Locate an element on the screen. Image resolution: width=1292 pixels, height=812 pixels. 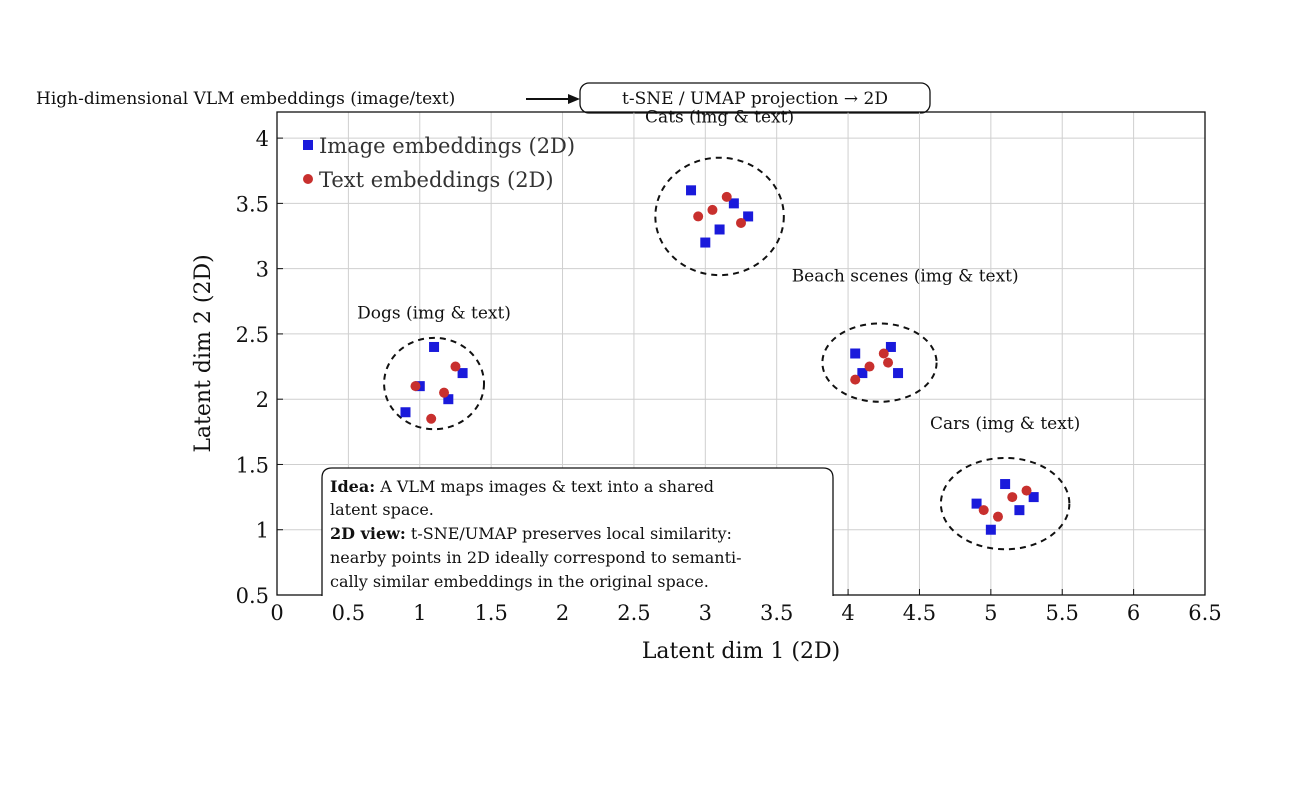
x-tick-label: 4.5 is located at coordinates (919, 613).